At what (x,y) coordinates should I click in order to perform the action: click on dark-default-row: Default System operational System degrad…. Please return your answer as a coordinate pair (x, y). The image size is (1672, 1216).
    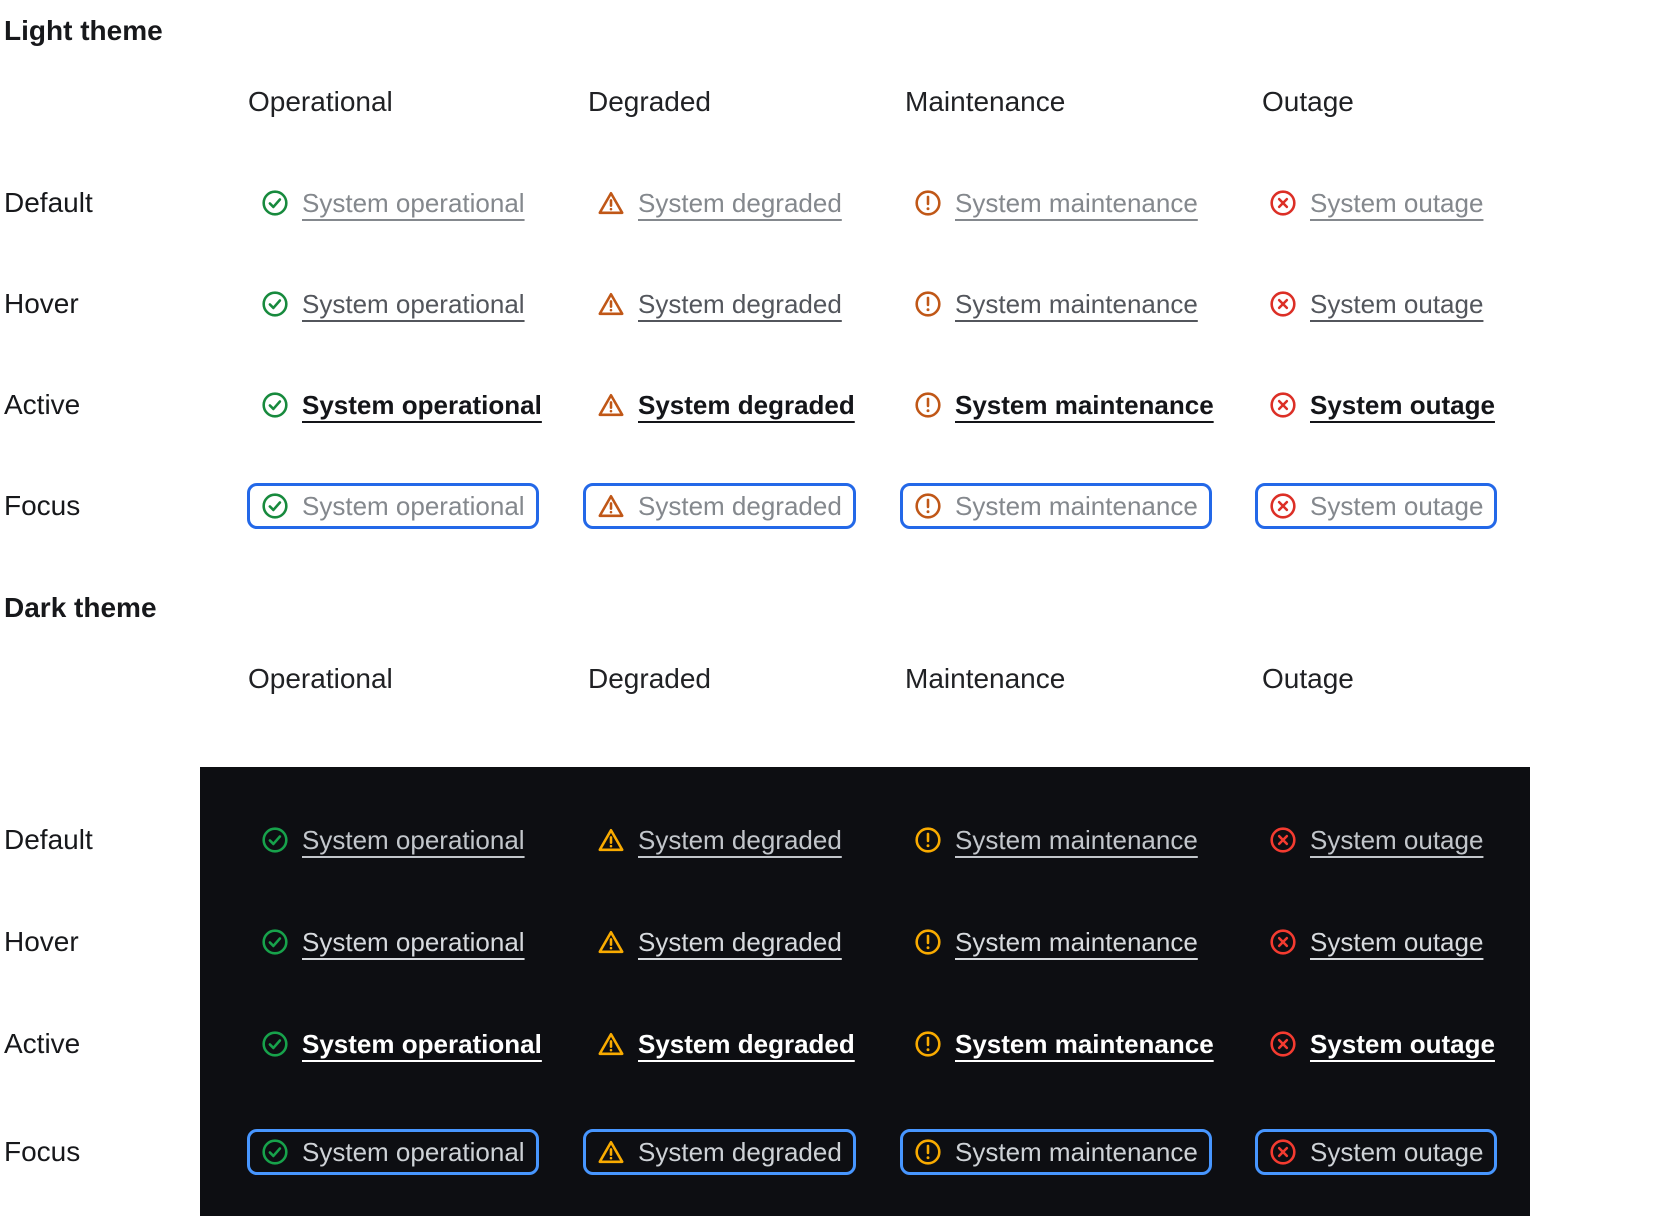
    Looking at the image, I should click on (836, 840).